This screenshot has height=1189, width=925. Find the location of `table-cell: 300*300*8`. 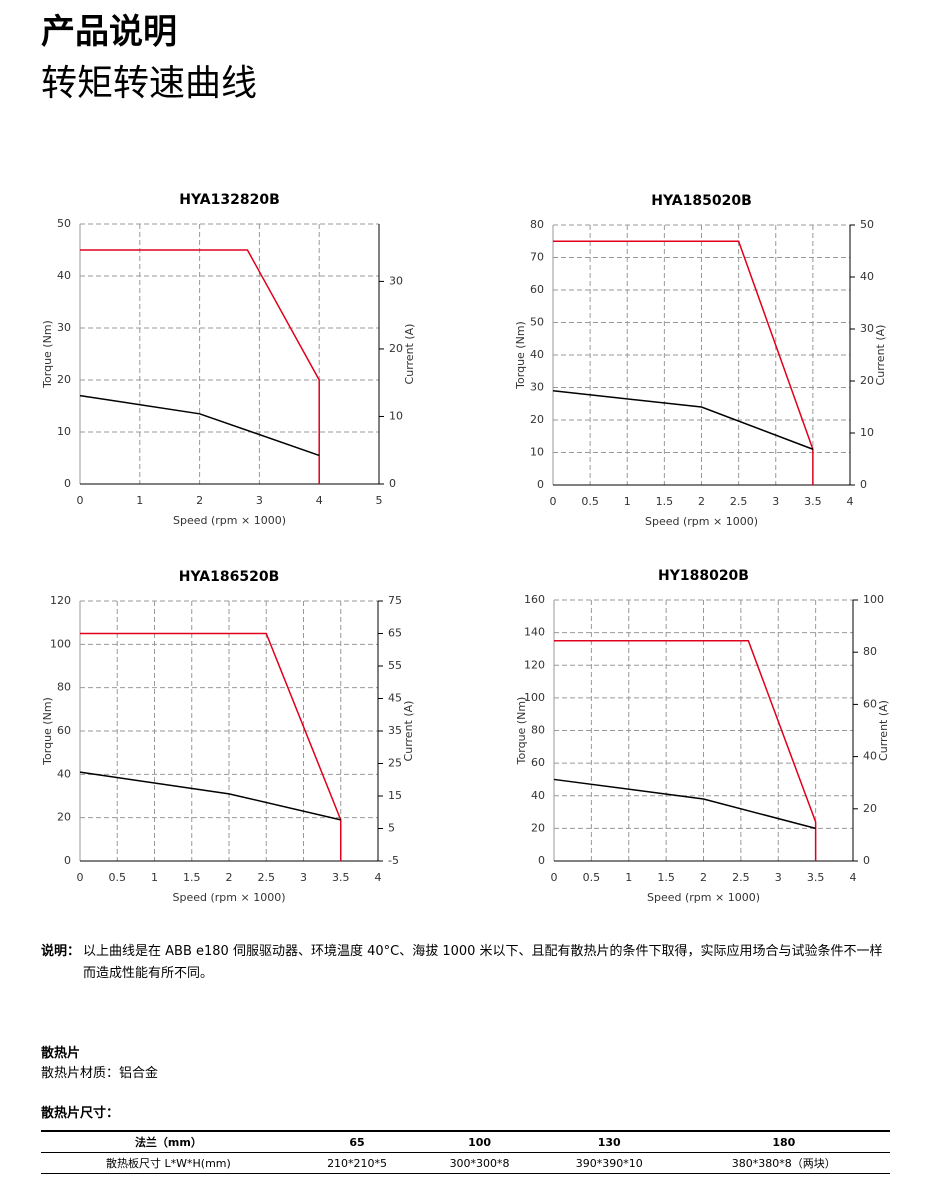

table-cell: 300*300*8 is located at coordinates (479, 1163).